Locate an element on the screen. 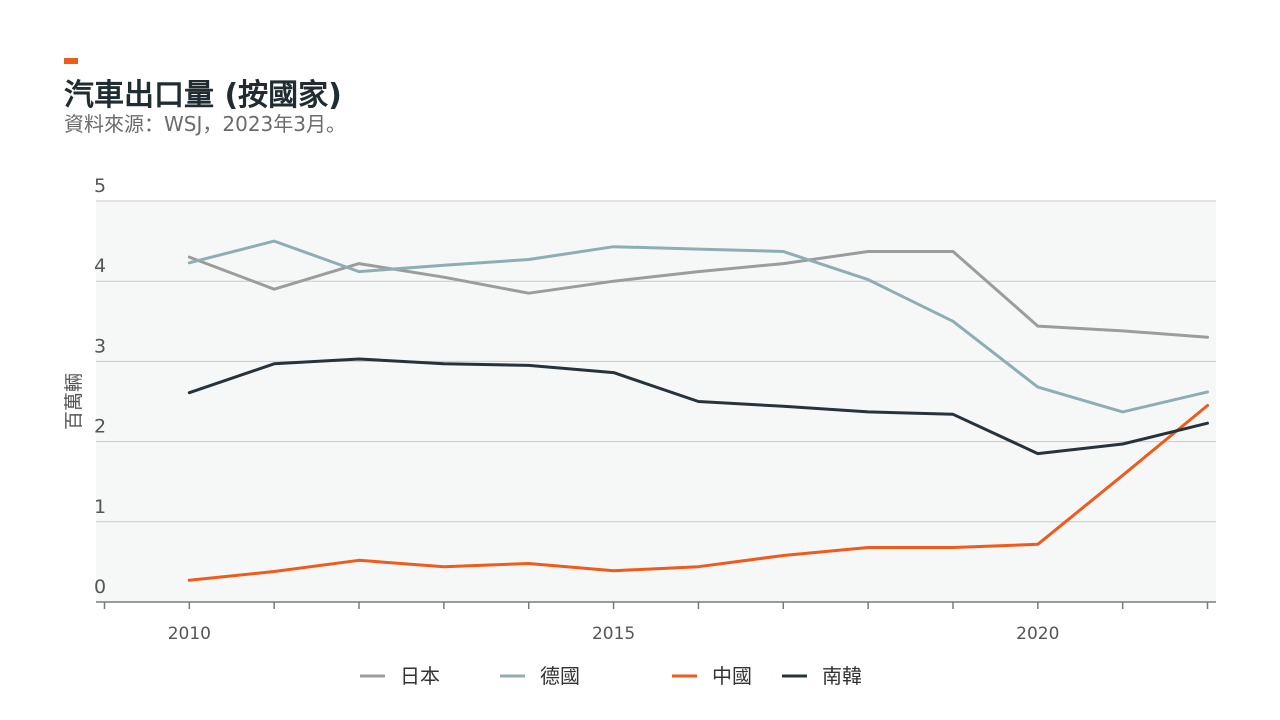 The image size is (1280, 720). legend-item: 日本 is located at coordinates (400, 676).